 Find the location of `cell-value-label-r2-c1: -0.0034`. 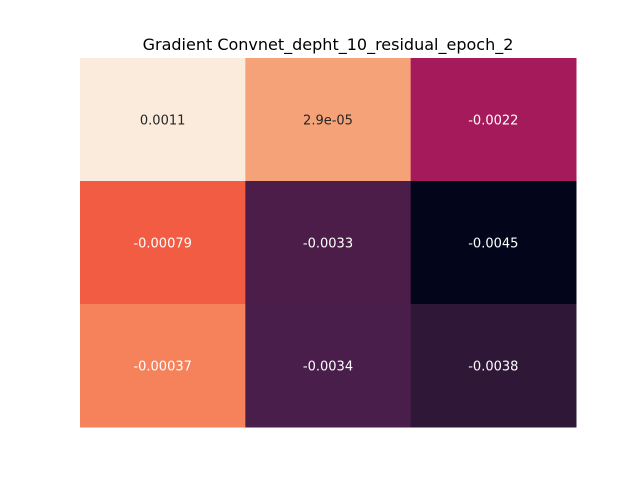

cell-value-label-r2-c1: -0.0034 is located at coordinates (328, 367).